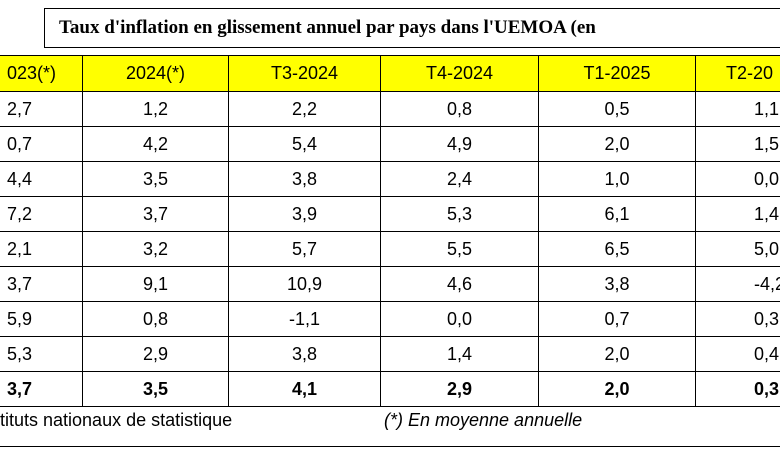  I want to click on table-cell: 4,2, so click(155, 144).